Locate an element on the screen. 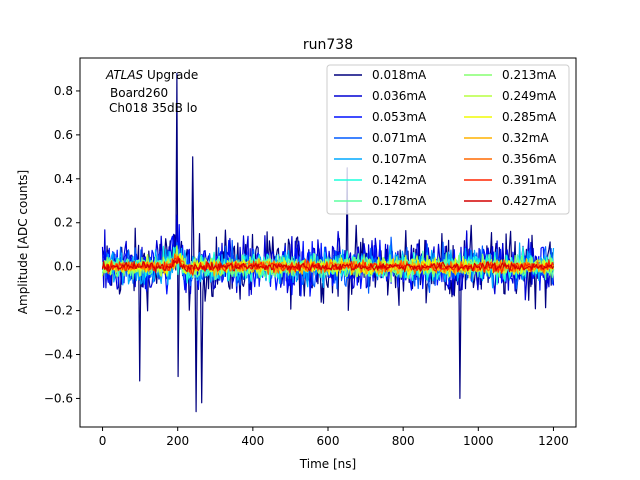 This screenshot has height=480, width=640. y-axis-label: Amplitude [ADC counts] is located at coordinates (23, 242).